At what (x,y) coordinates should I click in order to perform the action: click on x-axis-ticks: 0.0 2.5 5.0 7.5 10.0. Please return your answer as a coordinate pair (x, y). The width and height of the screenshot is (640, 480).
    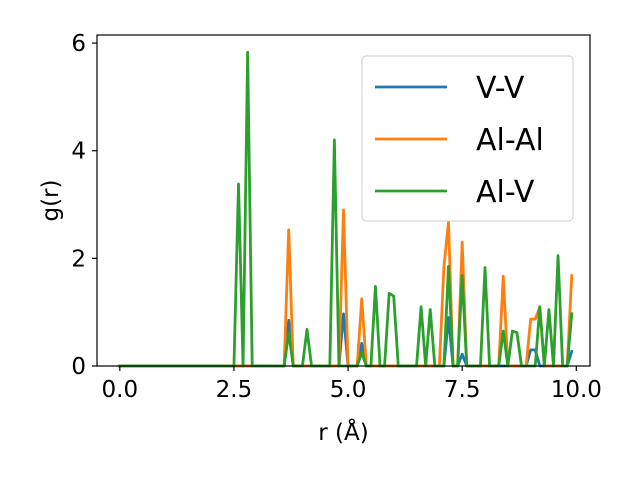
    Looking at the image, I should click on (352, 384).